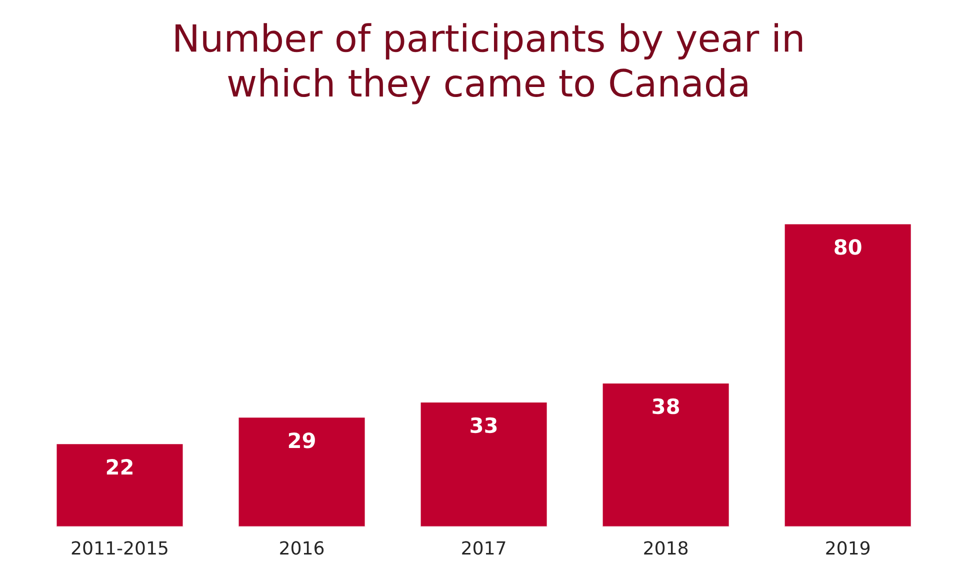 The image size is (958, 579). What do you see at coordinates (484, 548) in the screenshot?
I see `x-tick-label: 2017` at bounding box center [484, 548].